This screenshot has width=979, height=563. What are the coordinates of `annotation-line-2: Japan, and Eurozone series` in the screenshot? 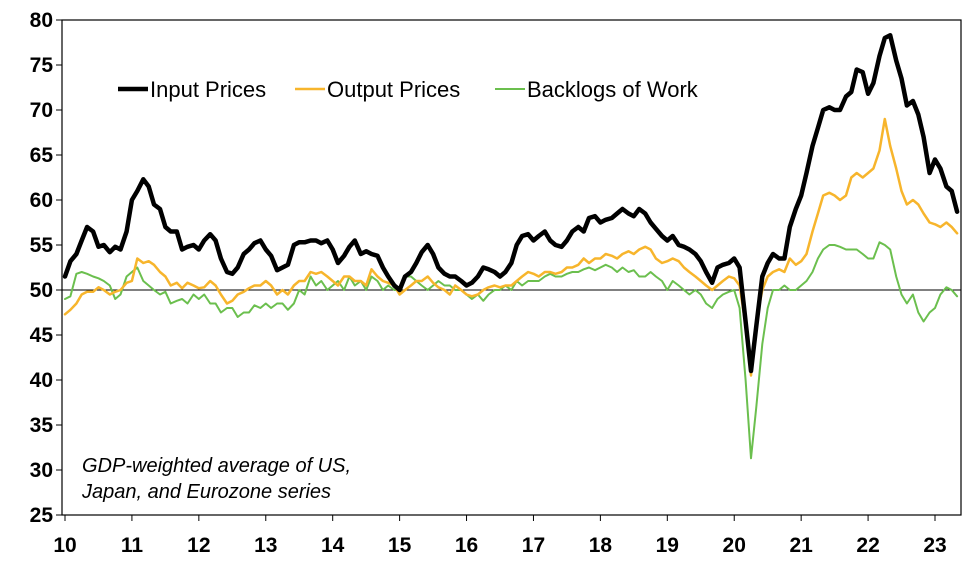 It's located at (206, 492).